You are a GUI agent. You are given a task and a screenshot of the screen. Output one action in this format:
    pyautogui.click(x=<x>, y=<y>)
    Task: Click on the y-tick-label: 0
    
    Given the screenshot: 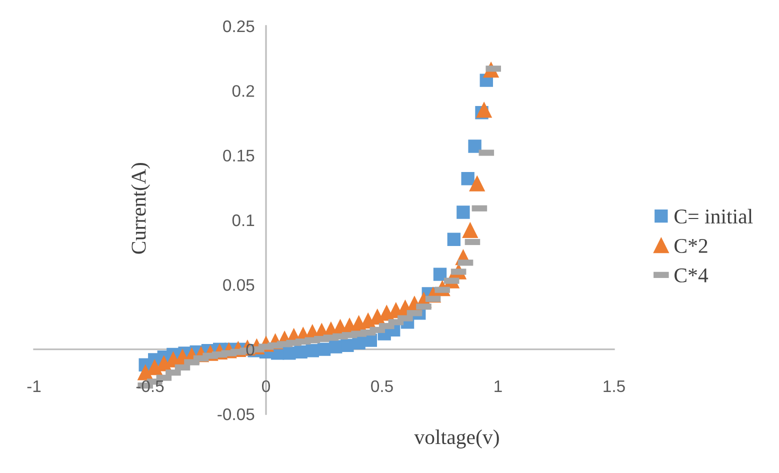 What is the action you would take?
    pyautogui.click(x=250, y=350)
    